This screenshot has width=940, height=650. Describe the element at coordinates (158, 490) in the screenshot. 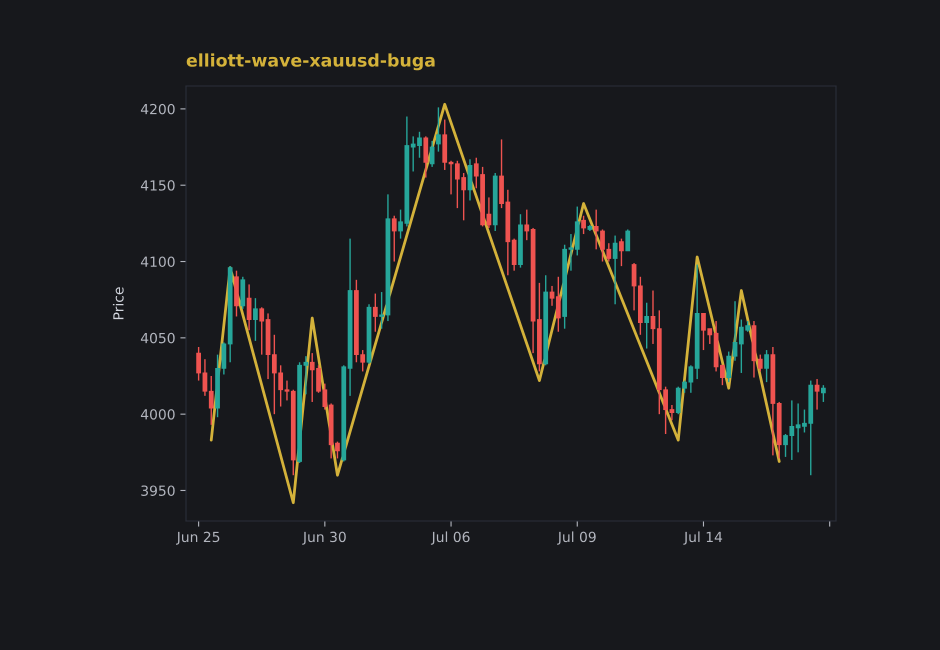

I see `y-tick-label: 3950` at that location.